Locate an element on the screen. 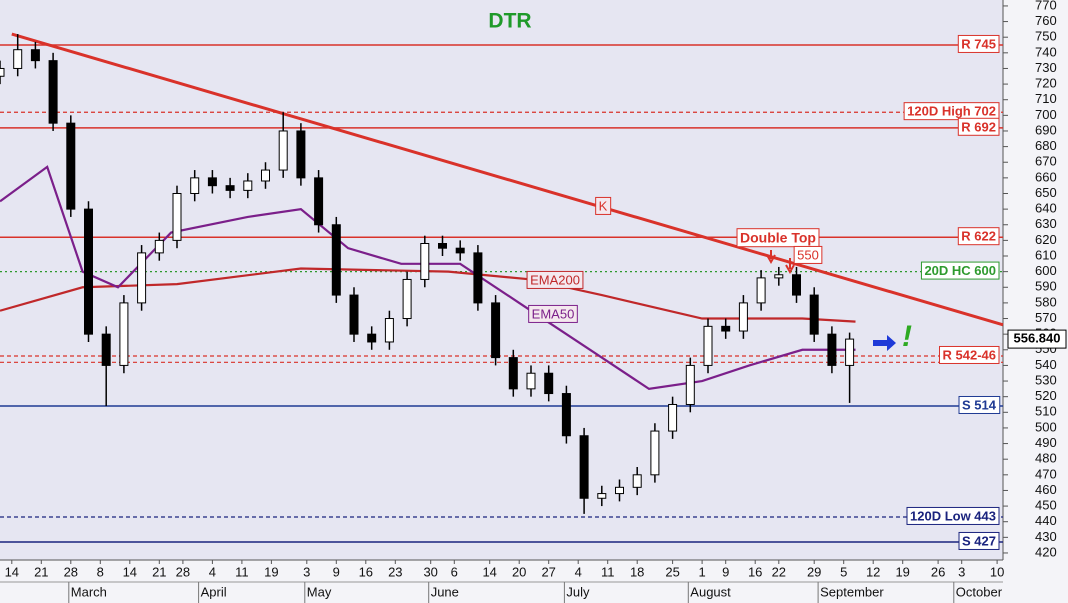  annotation: ! is located at coordinates (907, 336).